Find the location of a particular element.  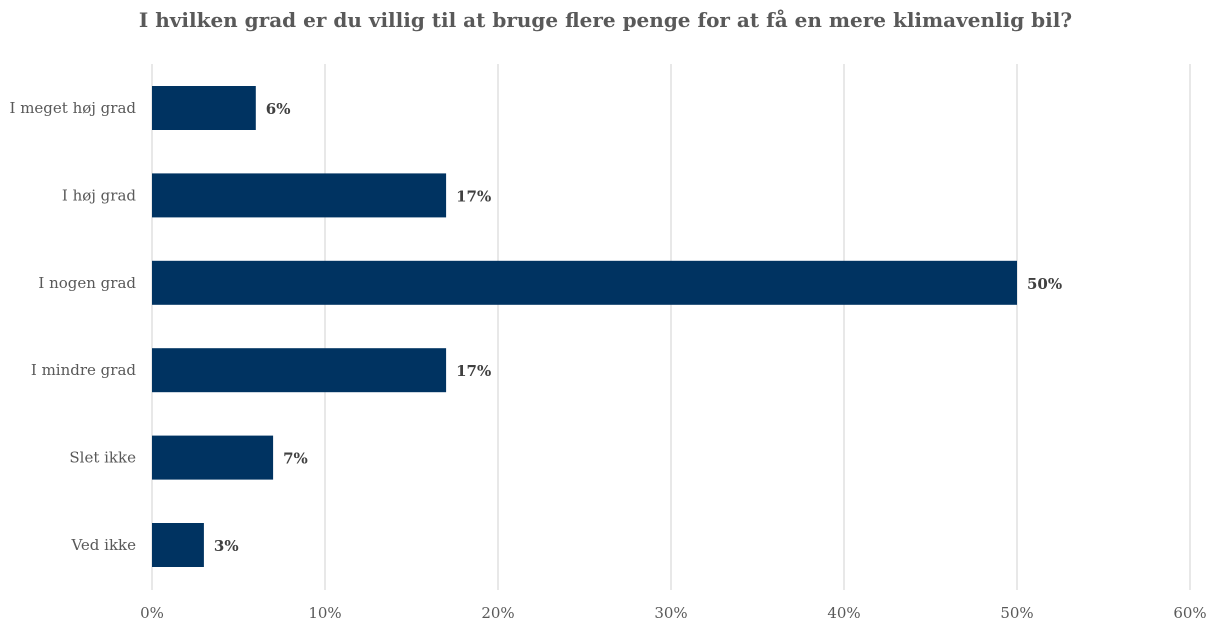

data-label: 3% is located at coordinates (226, 546).